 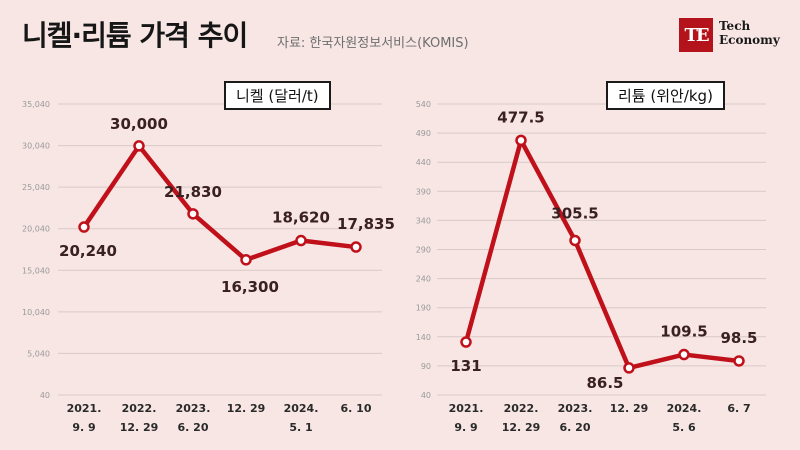 I want to click on nickel-data-label: 30,000, so click(x=139, y=124).